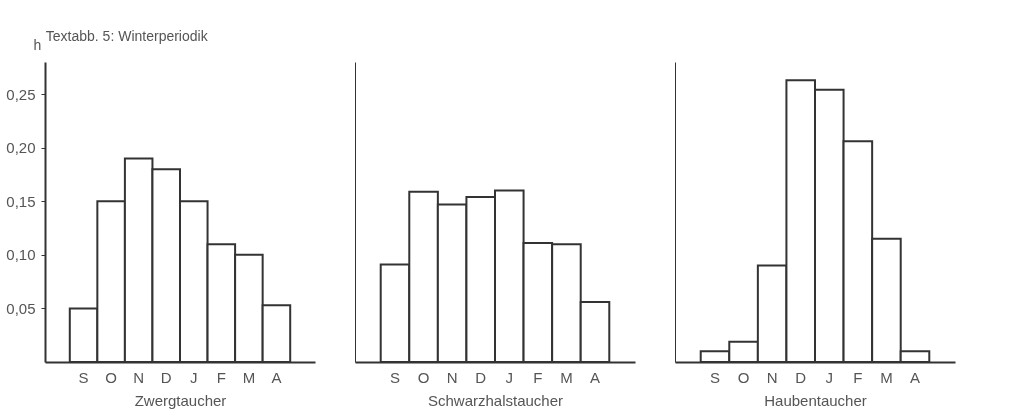 The height and width of the screenshot is (413, 1013). I want to click on x-axis-title: Schwarzhalstaucher, so click(495, 400).